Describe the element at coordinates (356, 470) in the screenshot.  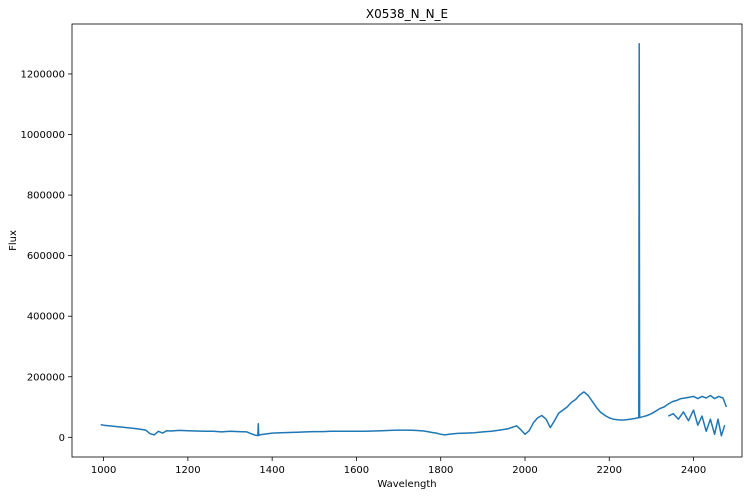
I see `x-tick-label: 1600` at that location.